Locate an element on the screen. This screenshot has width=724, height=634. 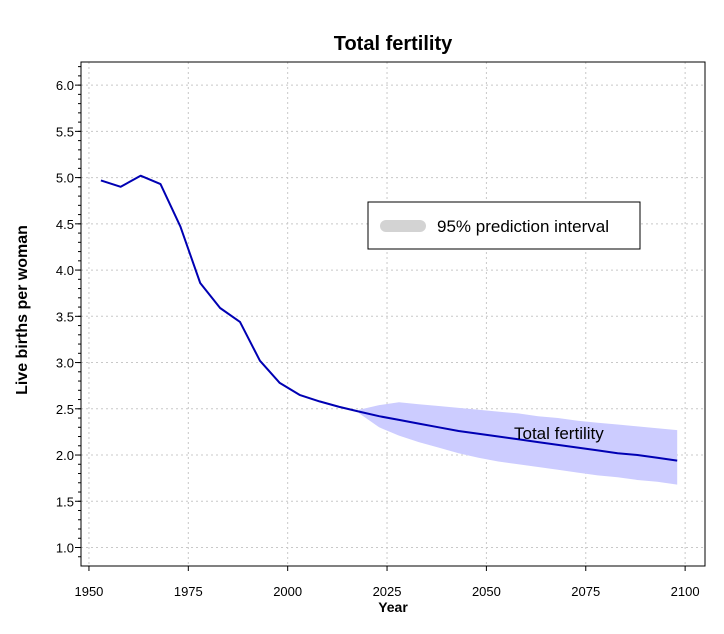
y-tick-label: 4.5 is located at coordinates (65, 224).